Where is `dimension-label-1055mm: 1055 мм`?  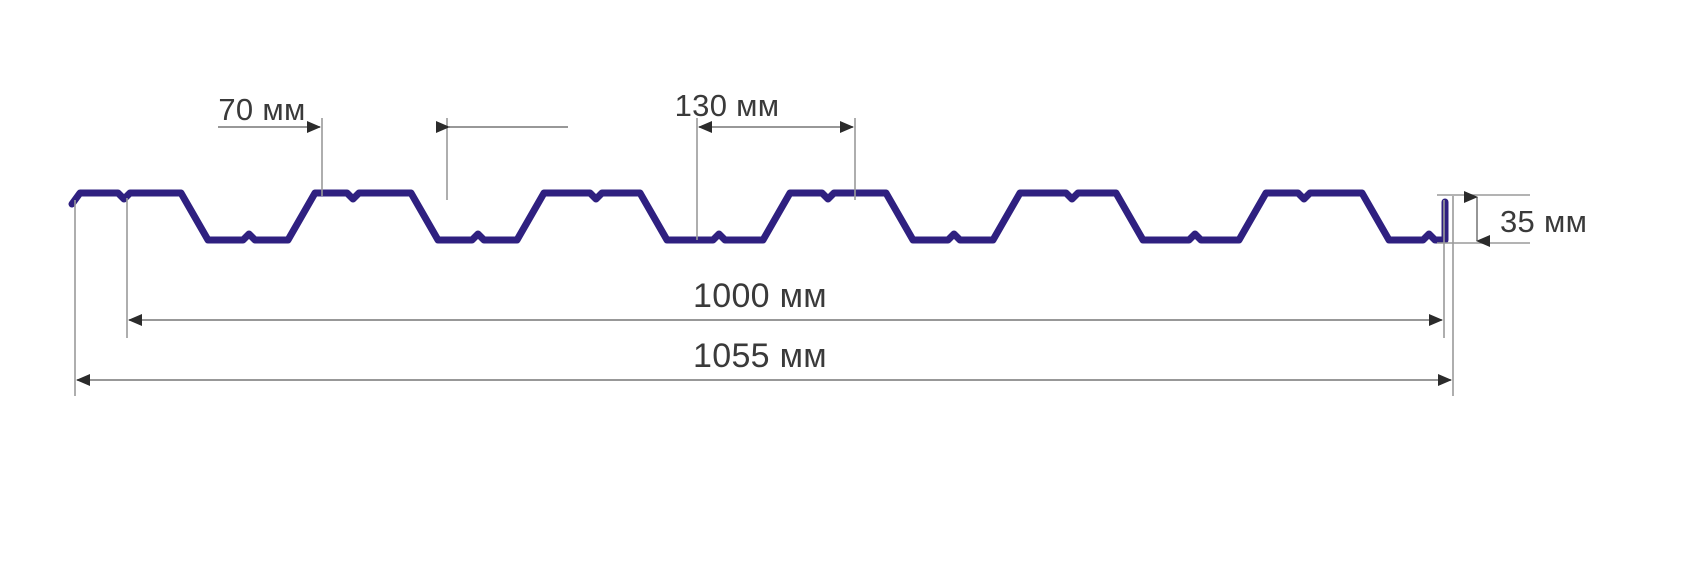
dimension-label-1055mm: 1055 мм is located at coordinates (760, 356).